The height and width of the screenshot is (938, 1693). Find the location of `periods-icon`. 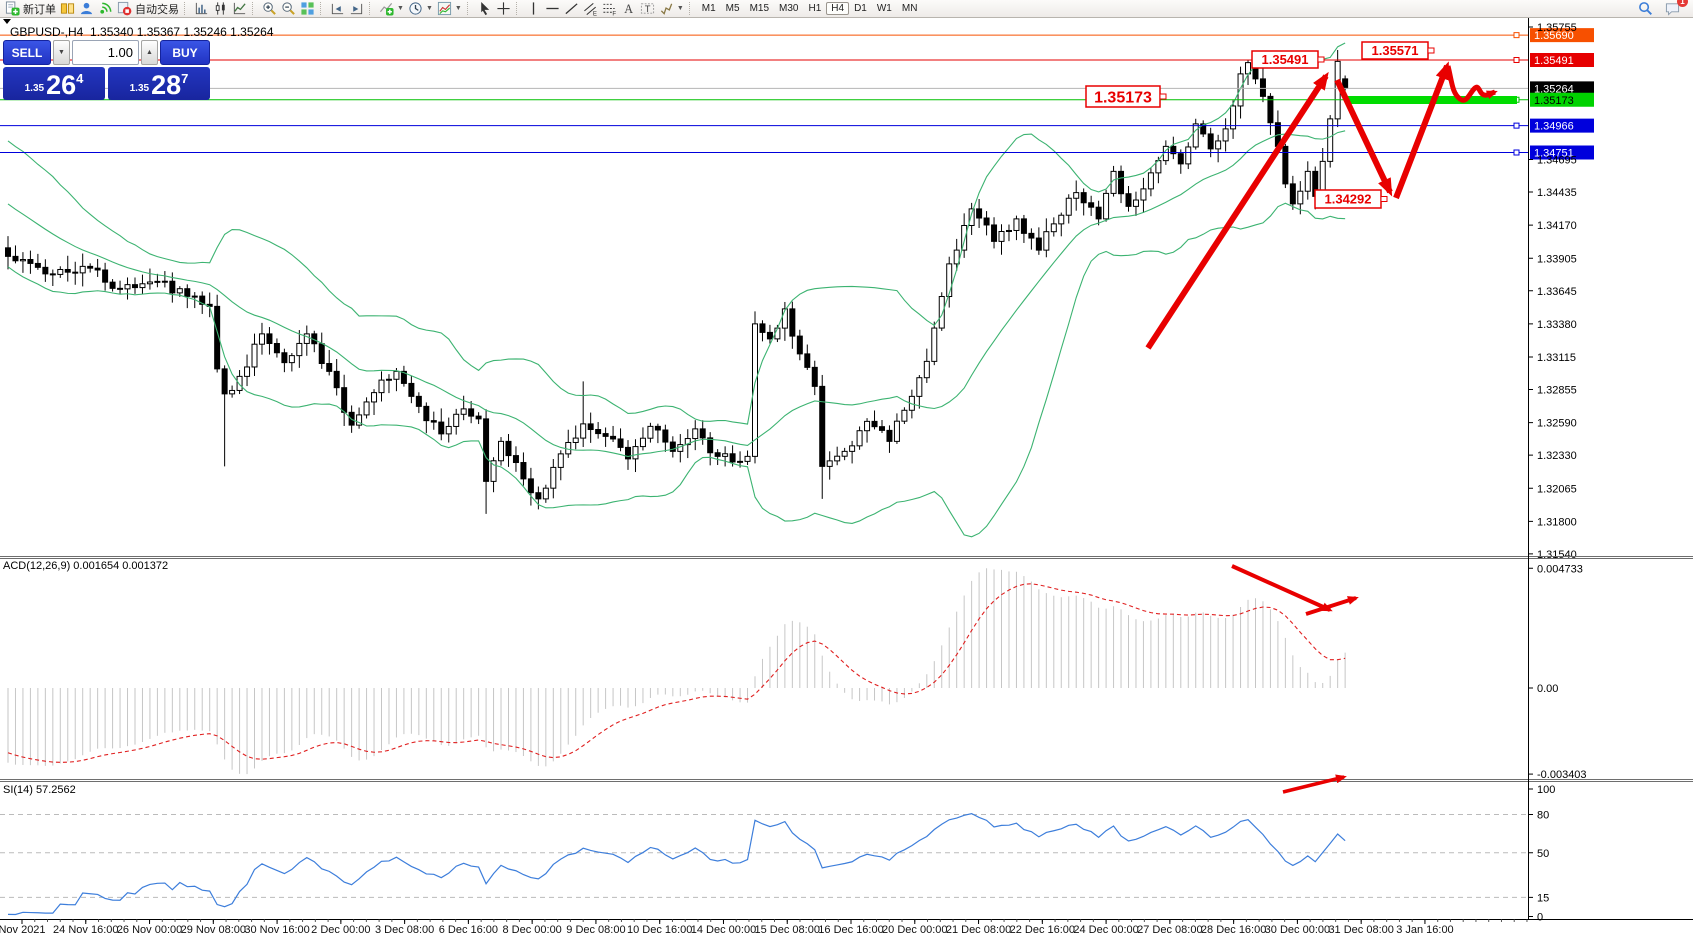

periods-icon is located at coordinates (415, 8).